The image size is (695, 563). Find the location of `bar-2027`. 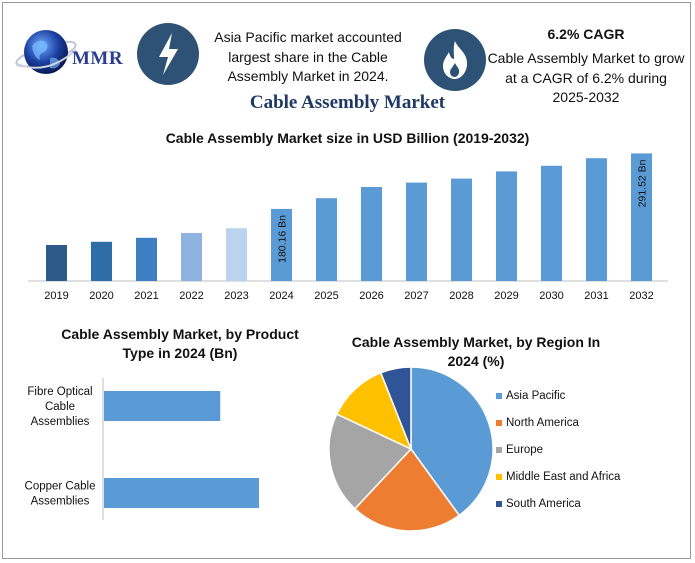

bar-2027 is located at coordinates (416, 231).